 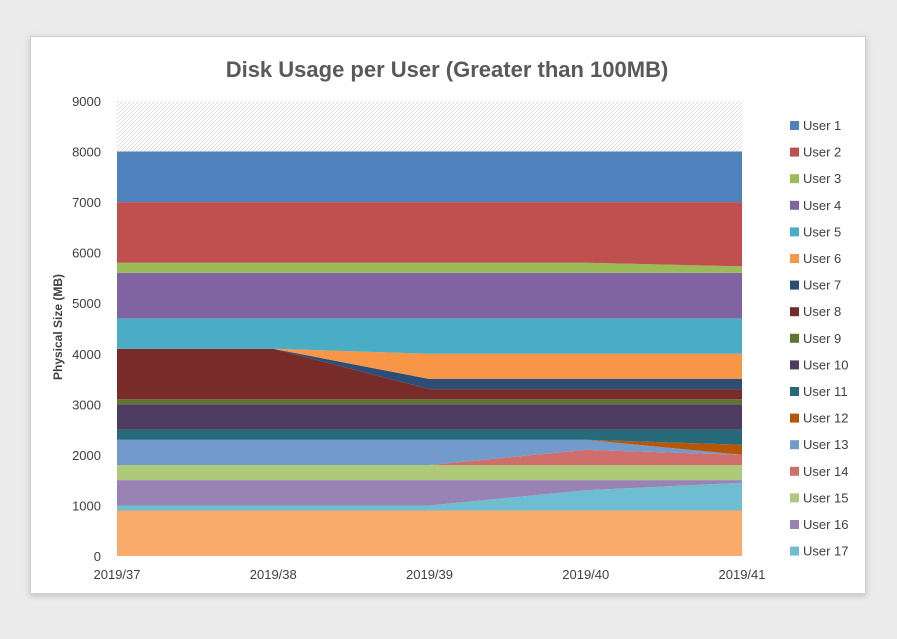 What do you see at coordinates (86, 152) in the screenshot?
I see `y-tick-label: 8000` at bounding box center [86, 152].